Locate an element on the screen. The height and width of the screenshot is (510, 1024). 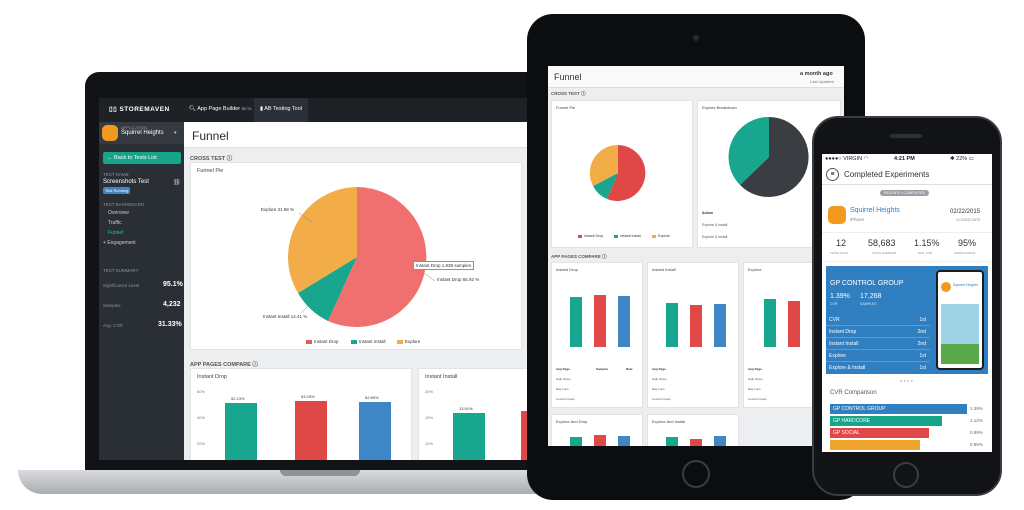
back-to-tests-button: ← Back to Tests List is located at coordinates (142, 158).